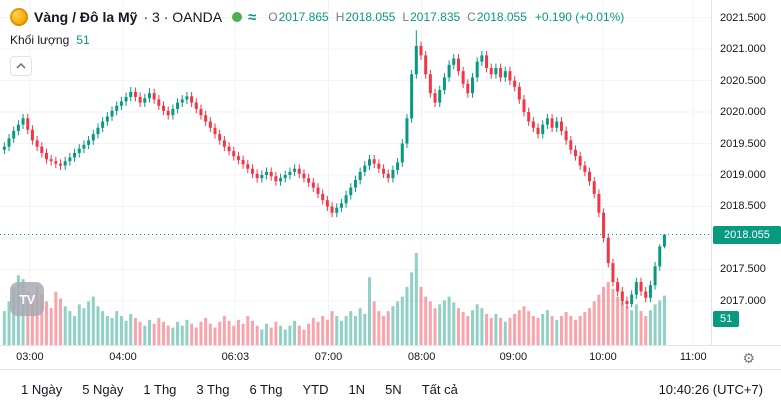  What do you see at coordinates (743, 49) in the screenshot?
I see `price-tick: 2021.000` at bounding box center [743, 49].